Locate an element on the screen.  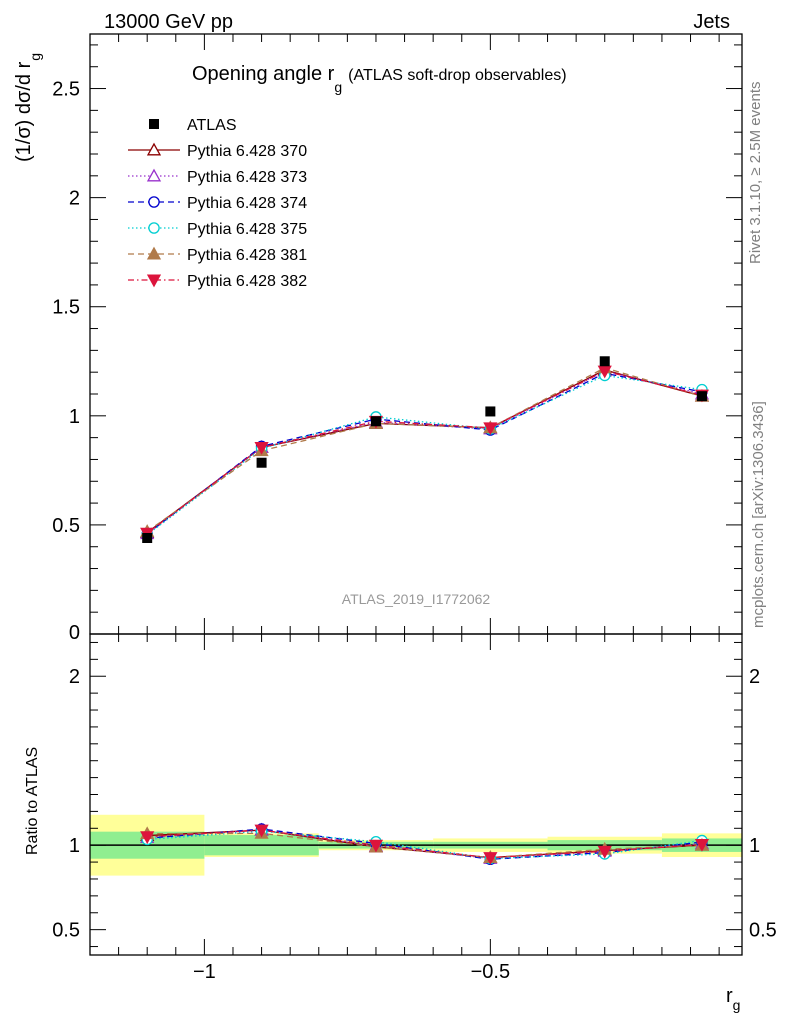
mcplots-reference-label: mcplots.cern.ch [arXiv:1306.3436] is located at coordinates (758, 514).